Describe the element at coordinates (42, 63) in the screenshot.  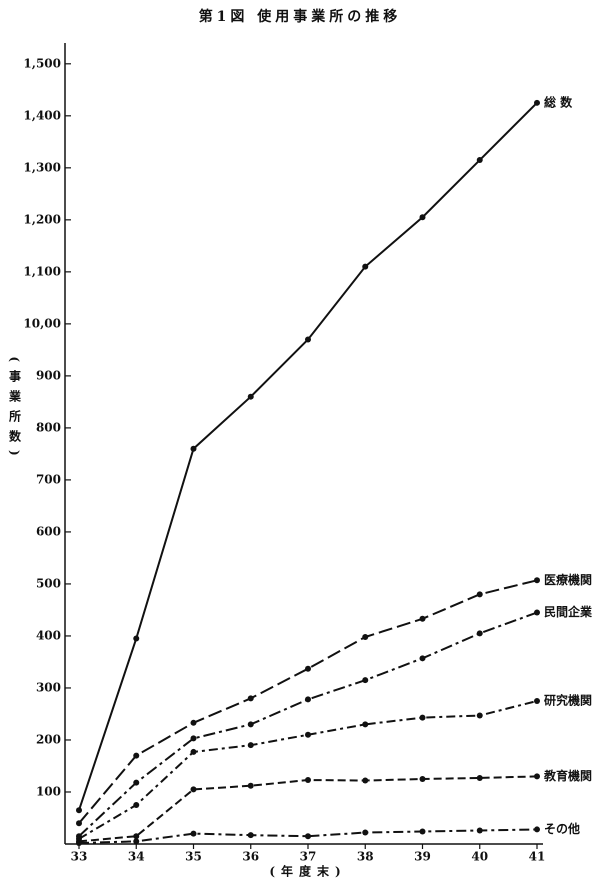
I see `y-tick-label: 1,500` at that location.